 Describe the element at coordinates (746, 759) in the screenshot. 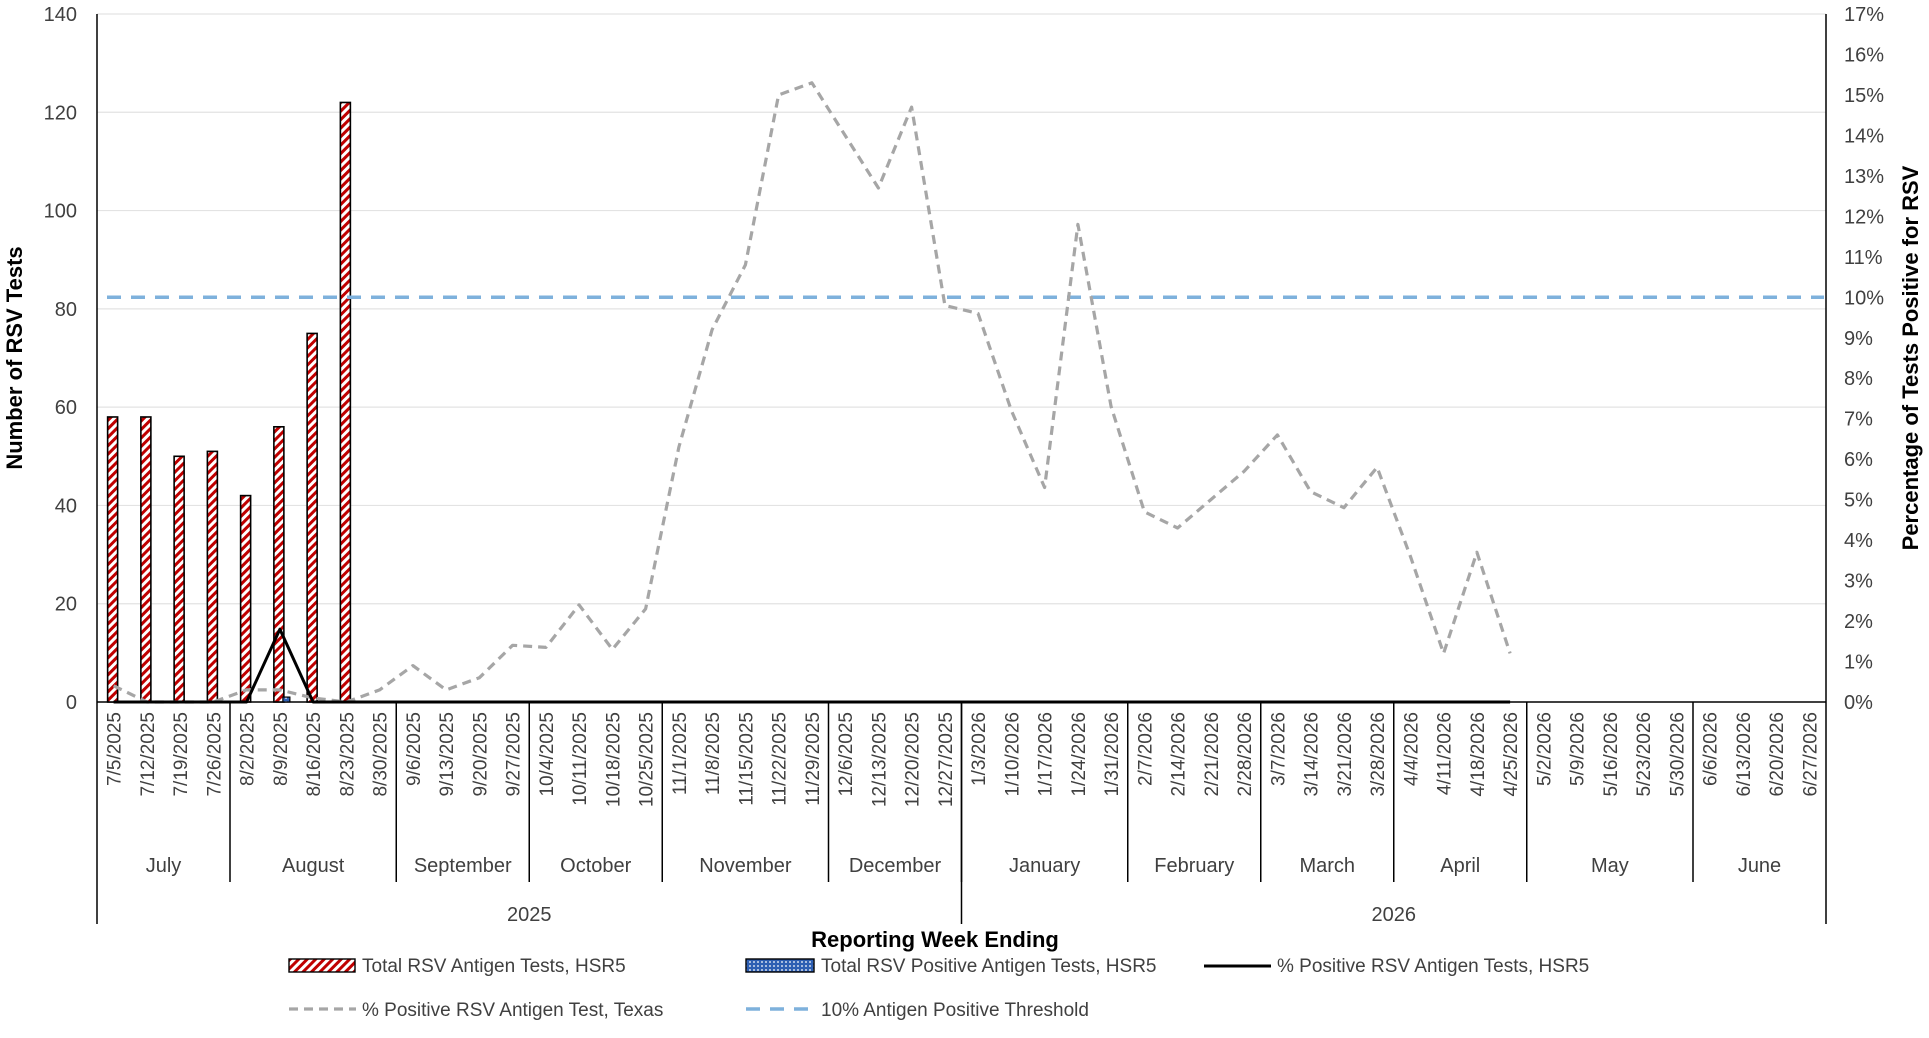

I see `x-tick-label: 11/15/2025` at that location.